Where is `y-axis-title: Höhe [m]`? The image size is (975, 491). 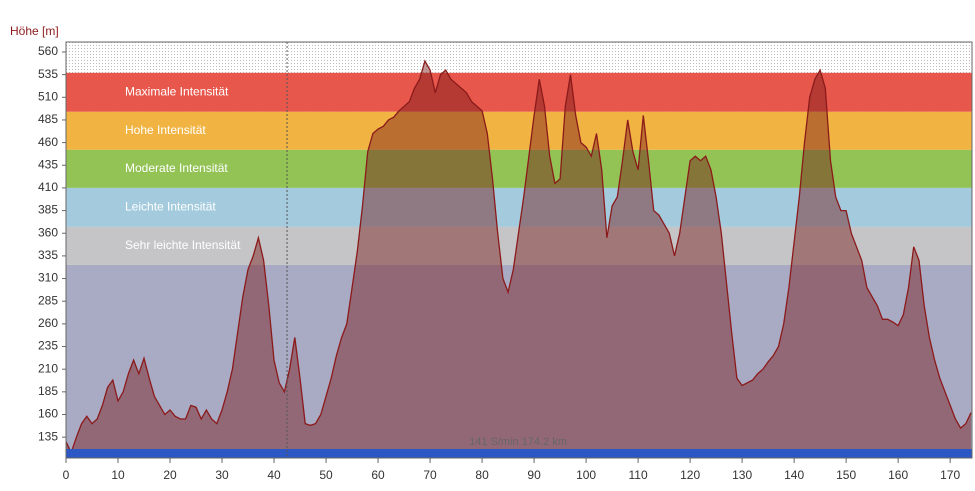
y-axis-title: Höhe [m] is located at coordinates (34, 31).